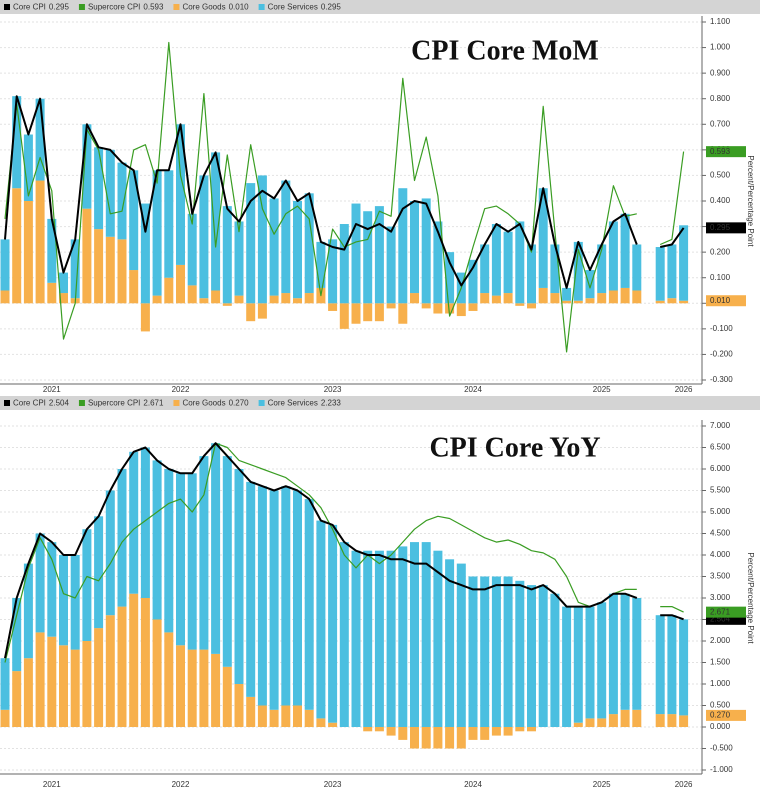 The height and width of the screenshot is (791, 760). I want to click on y-tick-label: 0.200, so click(720, 251).